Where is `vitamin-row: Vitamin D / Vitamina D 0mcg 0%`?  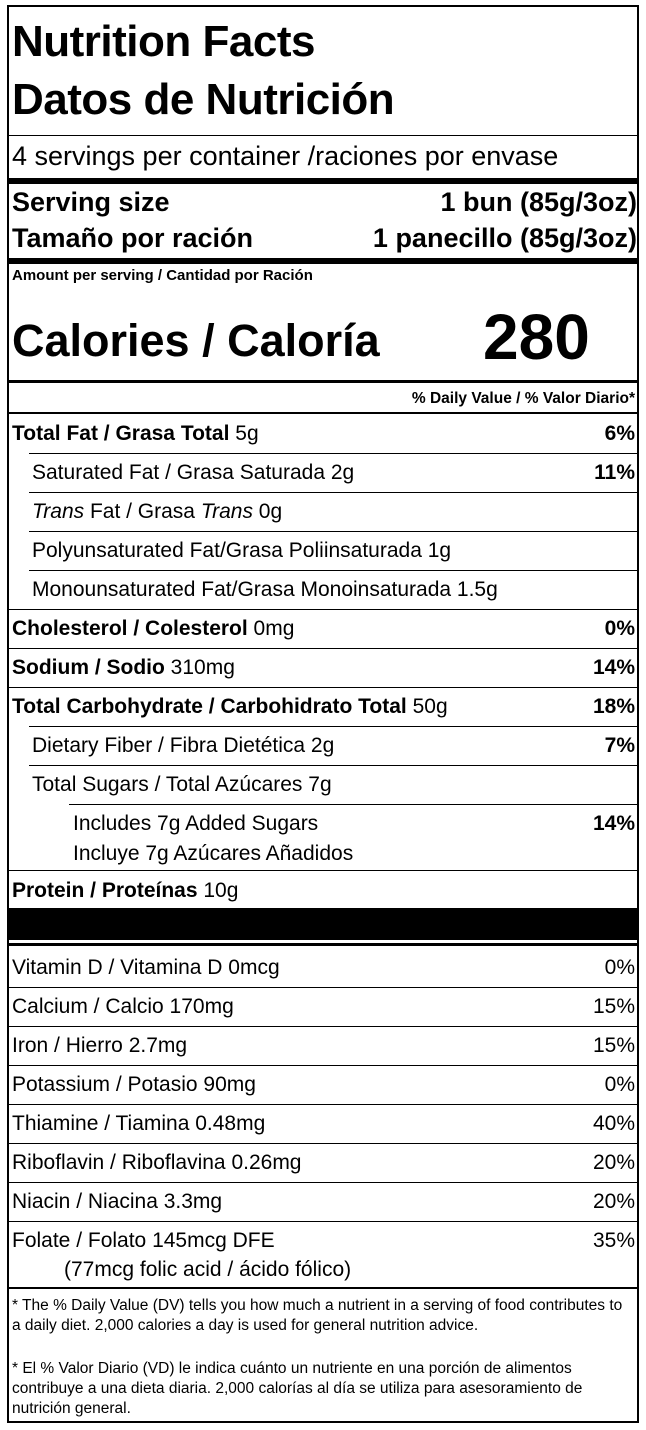
vitamin-row: Vitamin D / Vitamina D 0mcg 0% is located at coordinates (323, 967).